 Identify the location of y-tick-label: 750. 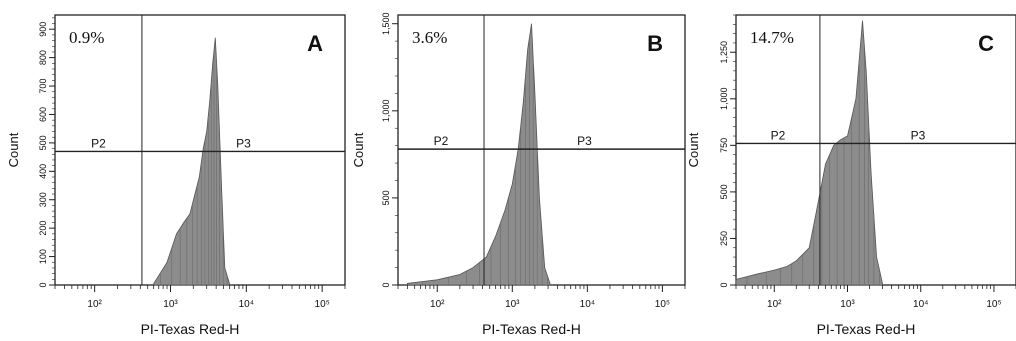
(724, 145).